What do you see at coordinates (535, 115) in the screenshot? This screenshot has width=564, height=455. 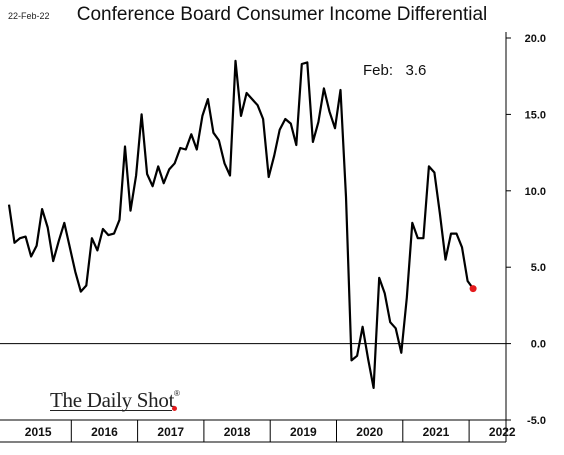 I see `y-tick-label: 15.0` at bounding box center [535, 115].